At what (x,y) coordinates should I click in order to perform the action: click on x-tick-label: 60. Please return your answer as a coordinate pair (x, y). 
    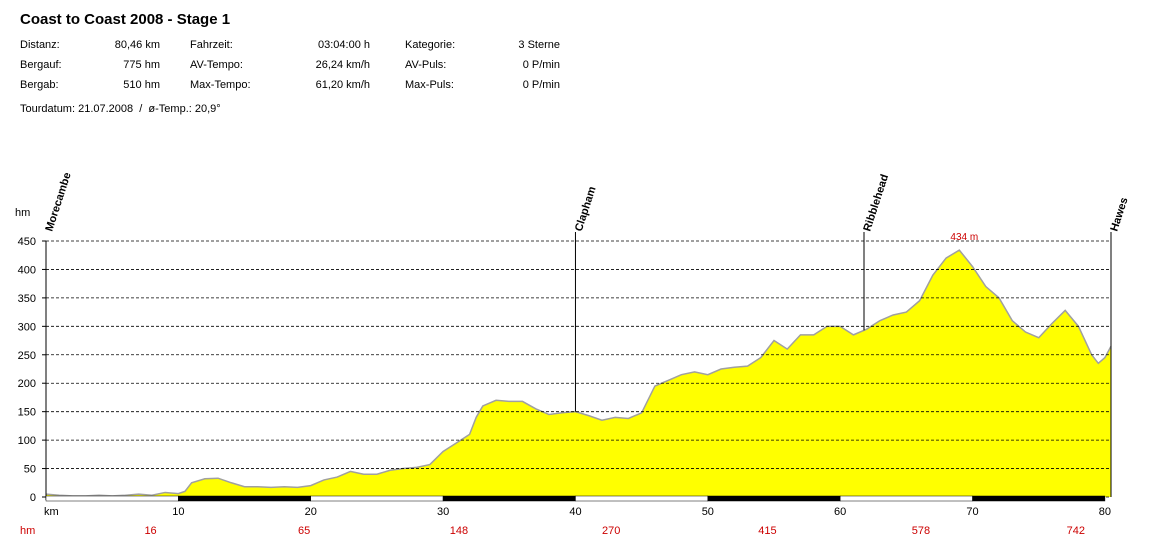
    Looking at the image, I should click on (840, 512).